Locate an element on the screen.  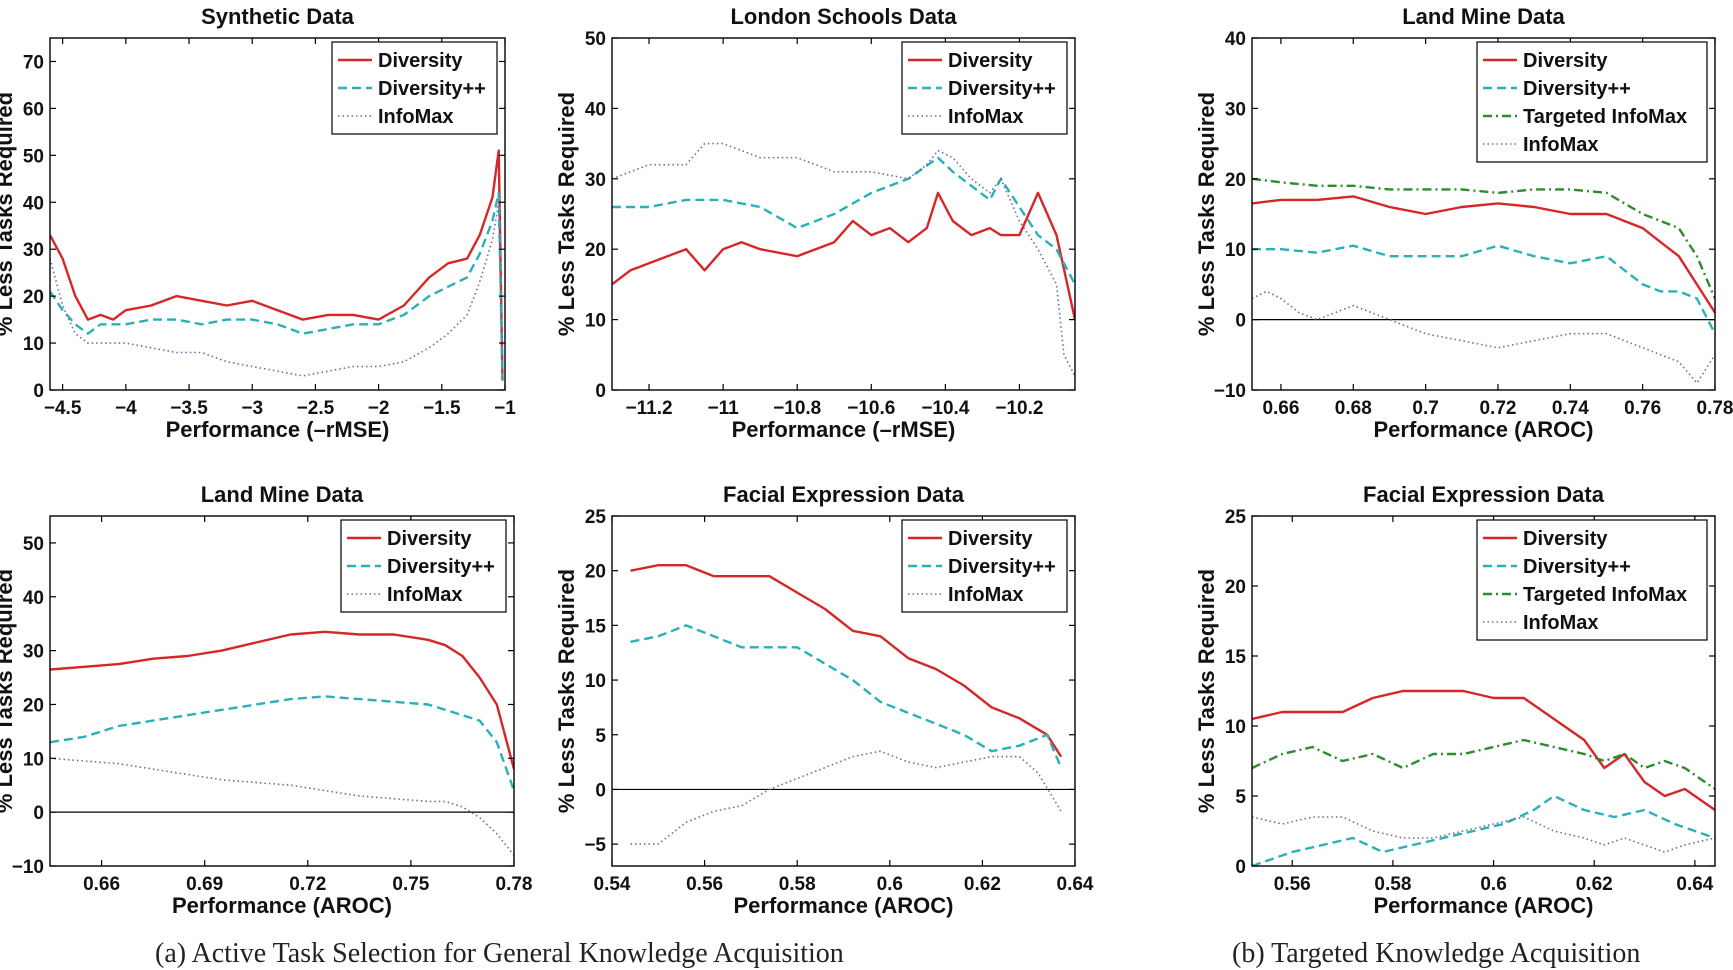
chart-title: Synthetic Data is located at coordinates (278, 16).